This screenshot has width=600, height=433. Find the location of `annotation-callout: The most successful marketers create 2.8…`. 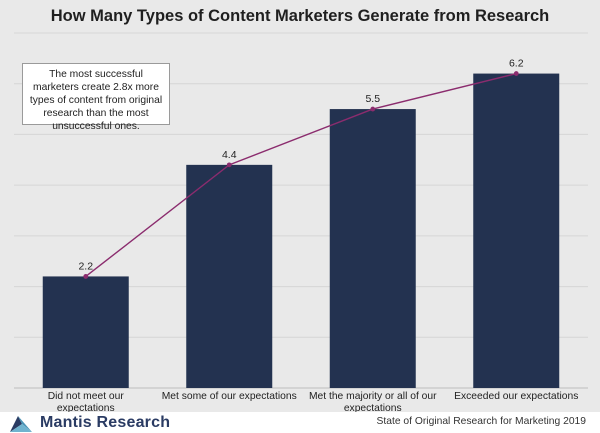

annotation-callout: The most successful marketers create 2.8… is located at coordinates (96, 97).